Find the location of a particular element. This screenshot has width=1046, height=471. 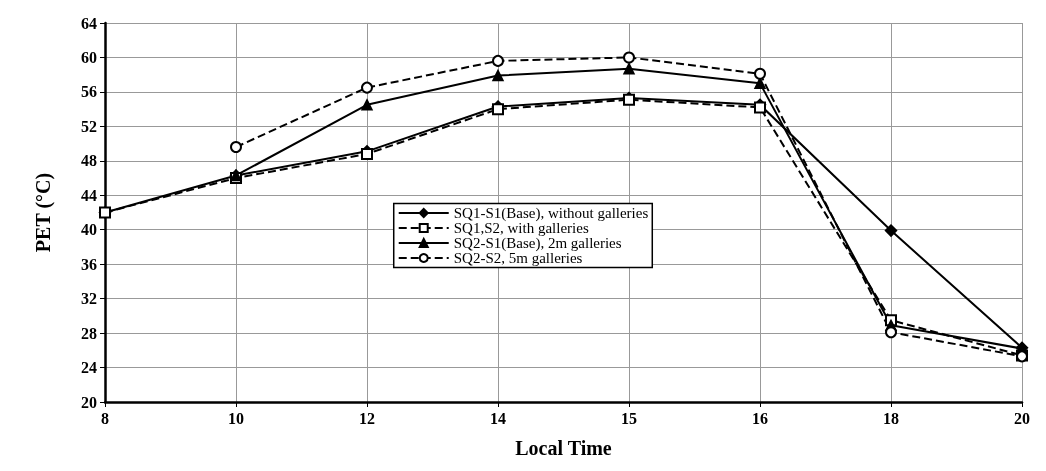

y-tick-label: 64 is located at coordinates (89, 23).